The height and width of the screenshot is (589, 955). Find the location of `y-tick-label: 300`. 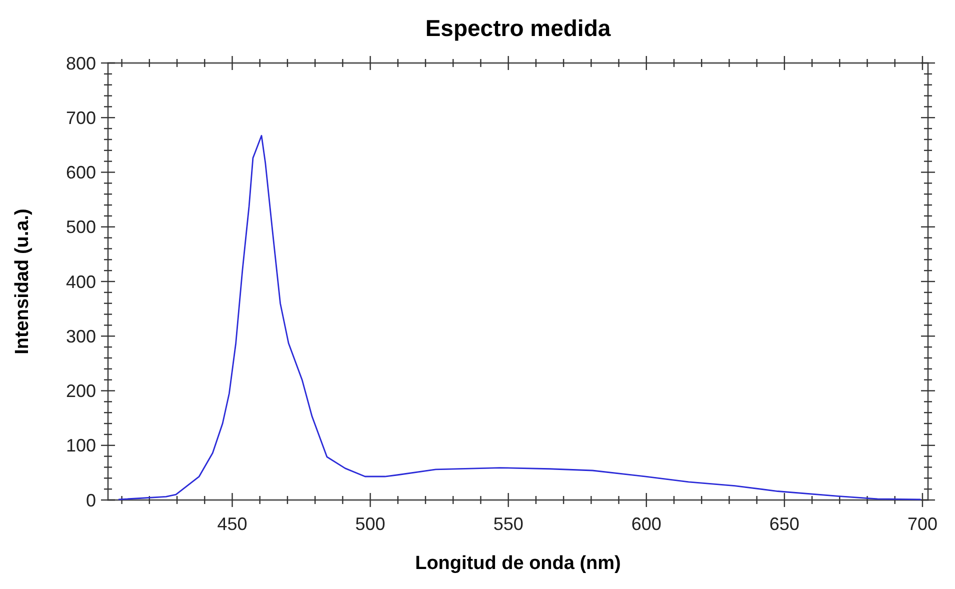

y-tick-label: 300 is located at coordinates (81, 336).